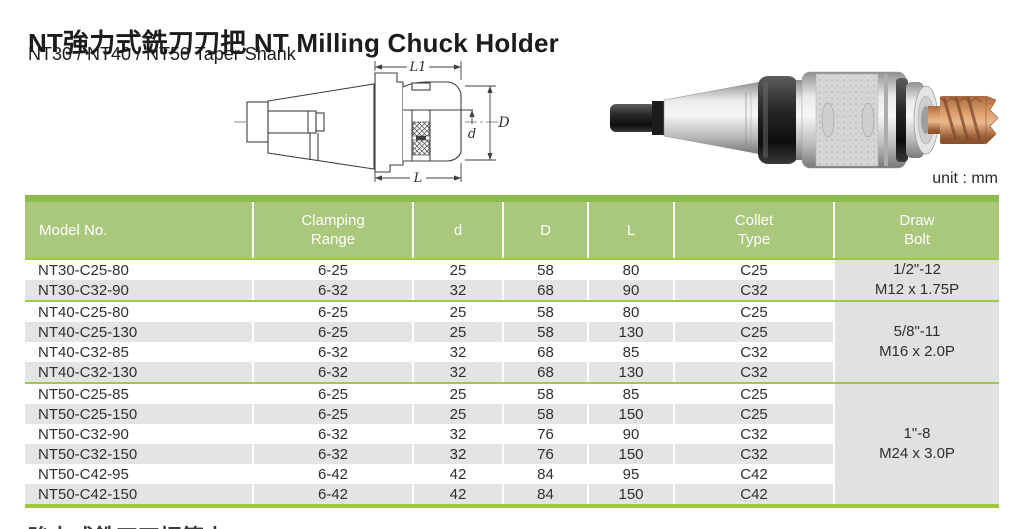  I want to click on label-D: D, so click(503, 123).